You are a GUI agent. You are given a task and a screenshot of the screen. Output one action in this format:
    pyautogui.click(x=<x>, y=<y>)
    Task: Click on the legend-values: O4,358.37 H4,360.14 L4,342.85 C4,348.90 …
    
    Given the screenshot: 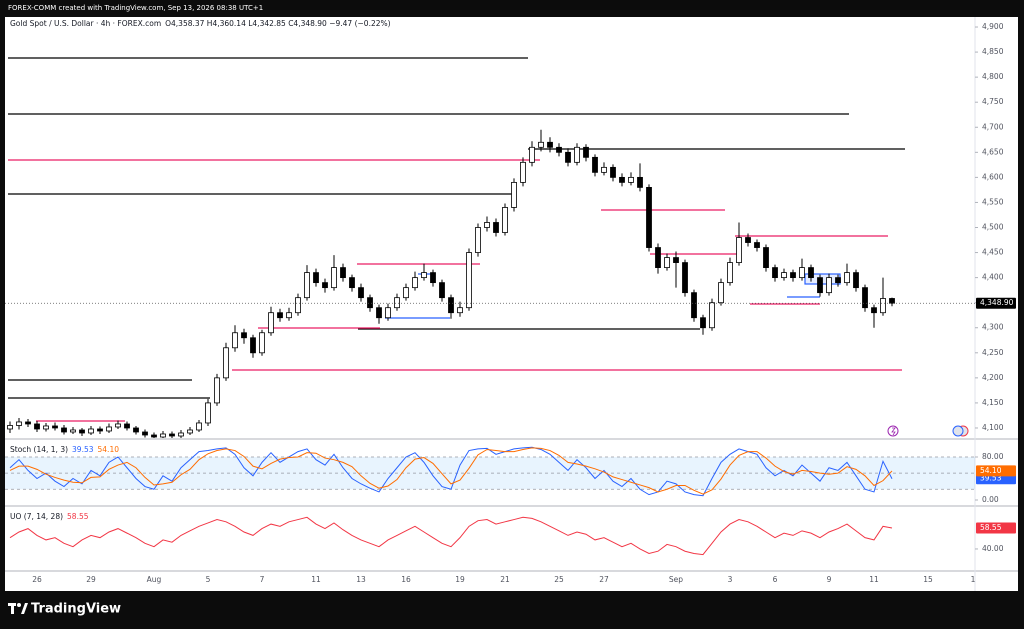 What is the action you would take?
    pyautogui.click(x=277, y=23)
    